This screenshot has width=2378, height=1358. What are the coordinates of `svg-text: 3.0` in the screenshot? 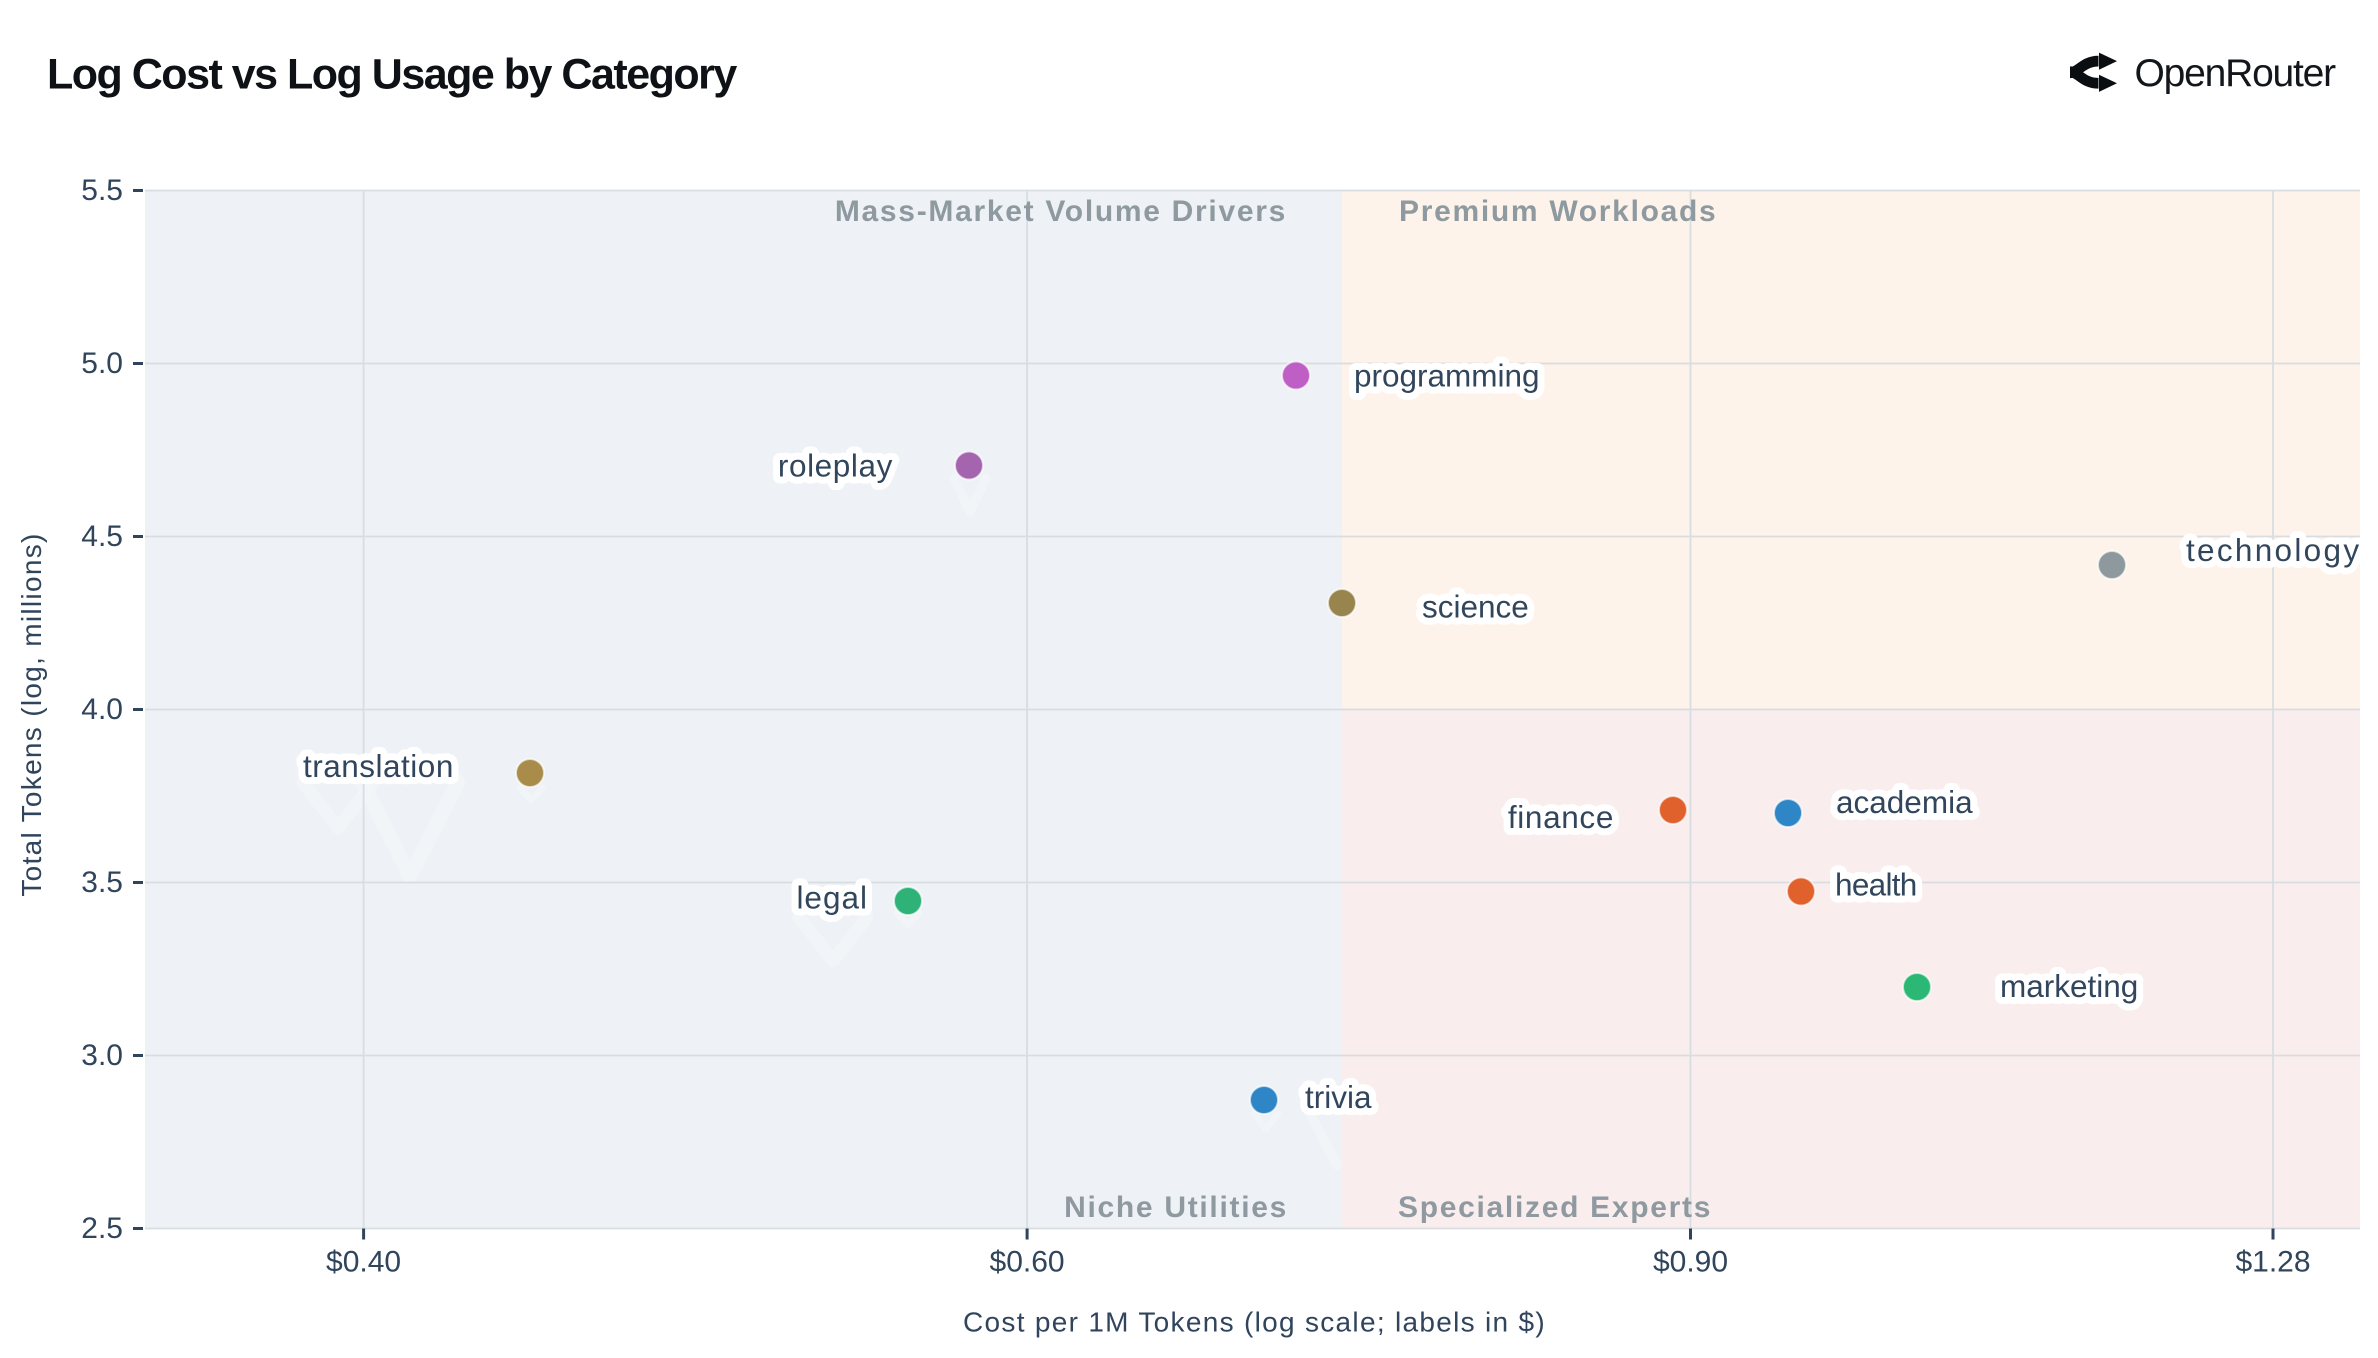 It's located at (102, 1055).